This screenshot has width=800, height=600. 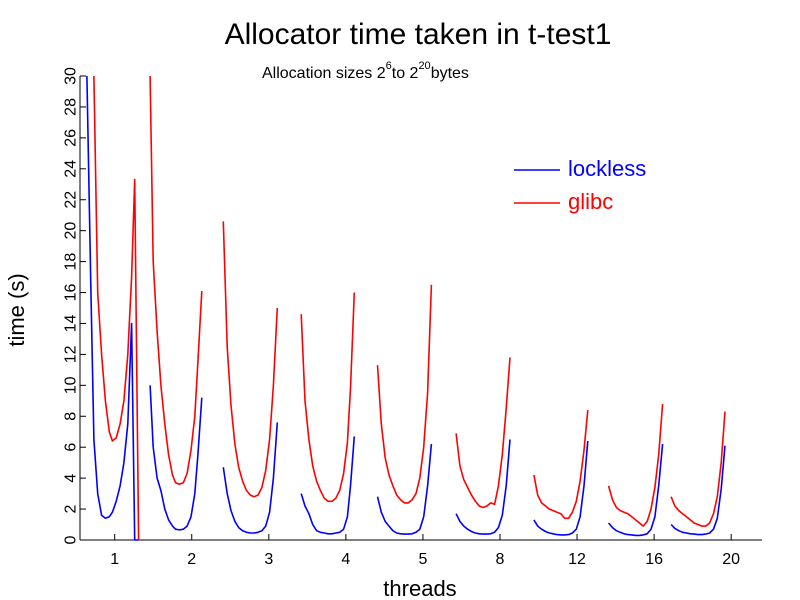 I want to click on y-tick-label: 22, so click(x=71, y=200).